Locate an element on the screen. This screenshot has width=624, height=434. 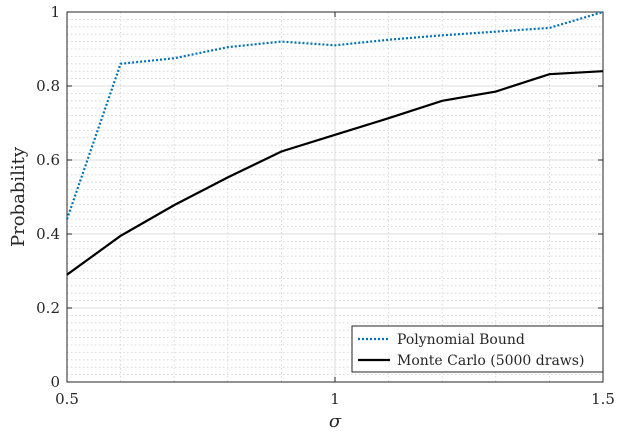
x-tick-label: 0.5 is located at coordinates (67, 399).